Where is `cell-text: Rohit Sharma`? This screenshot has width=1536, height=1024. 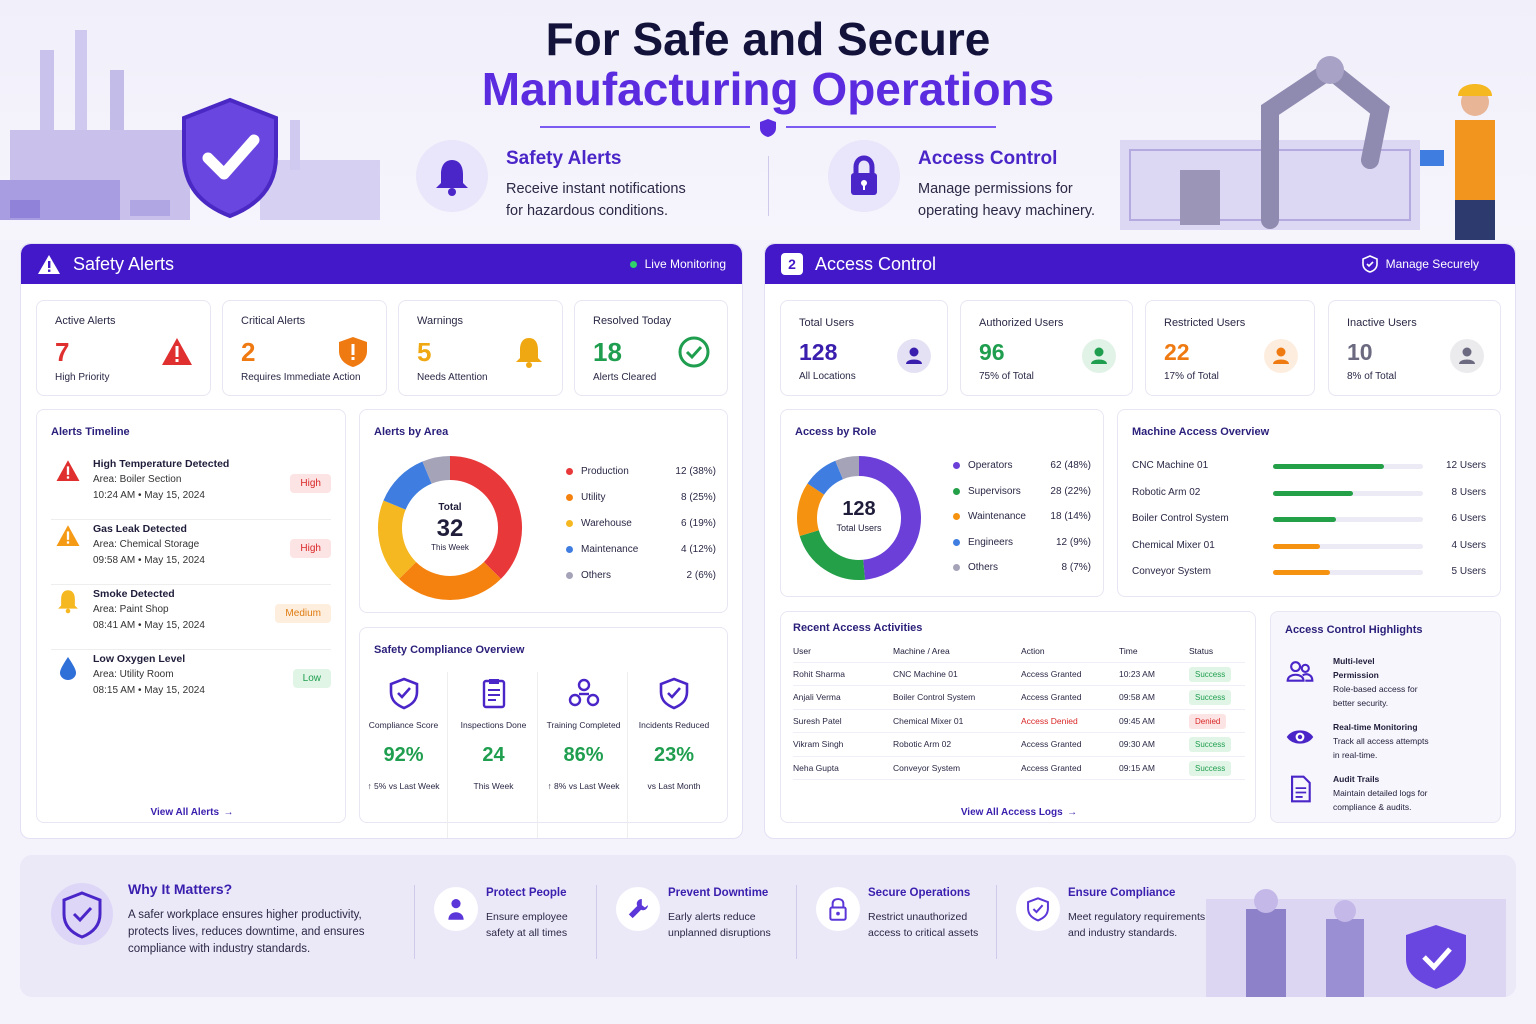 cell-text: Rohit Sharma is located at coordinates (819, 673).